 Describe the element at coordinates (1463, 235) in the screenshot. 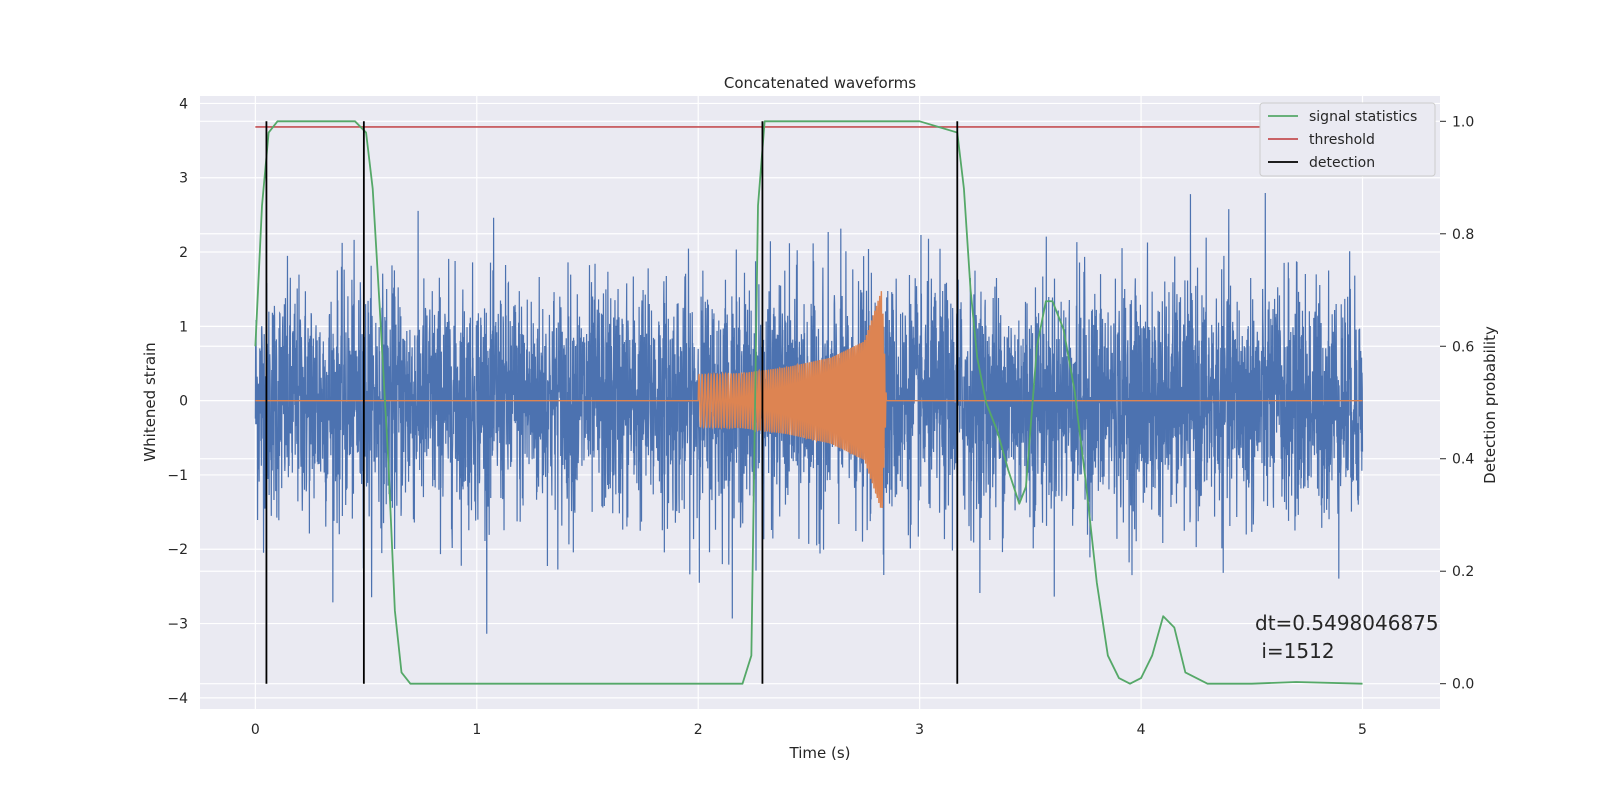

I see `y-right-tick-label: 0.8` at that location.